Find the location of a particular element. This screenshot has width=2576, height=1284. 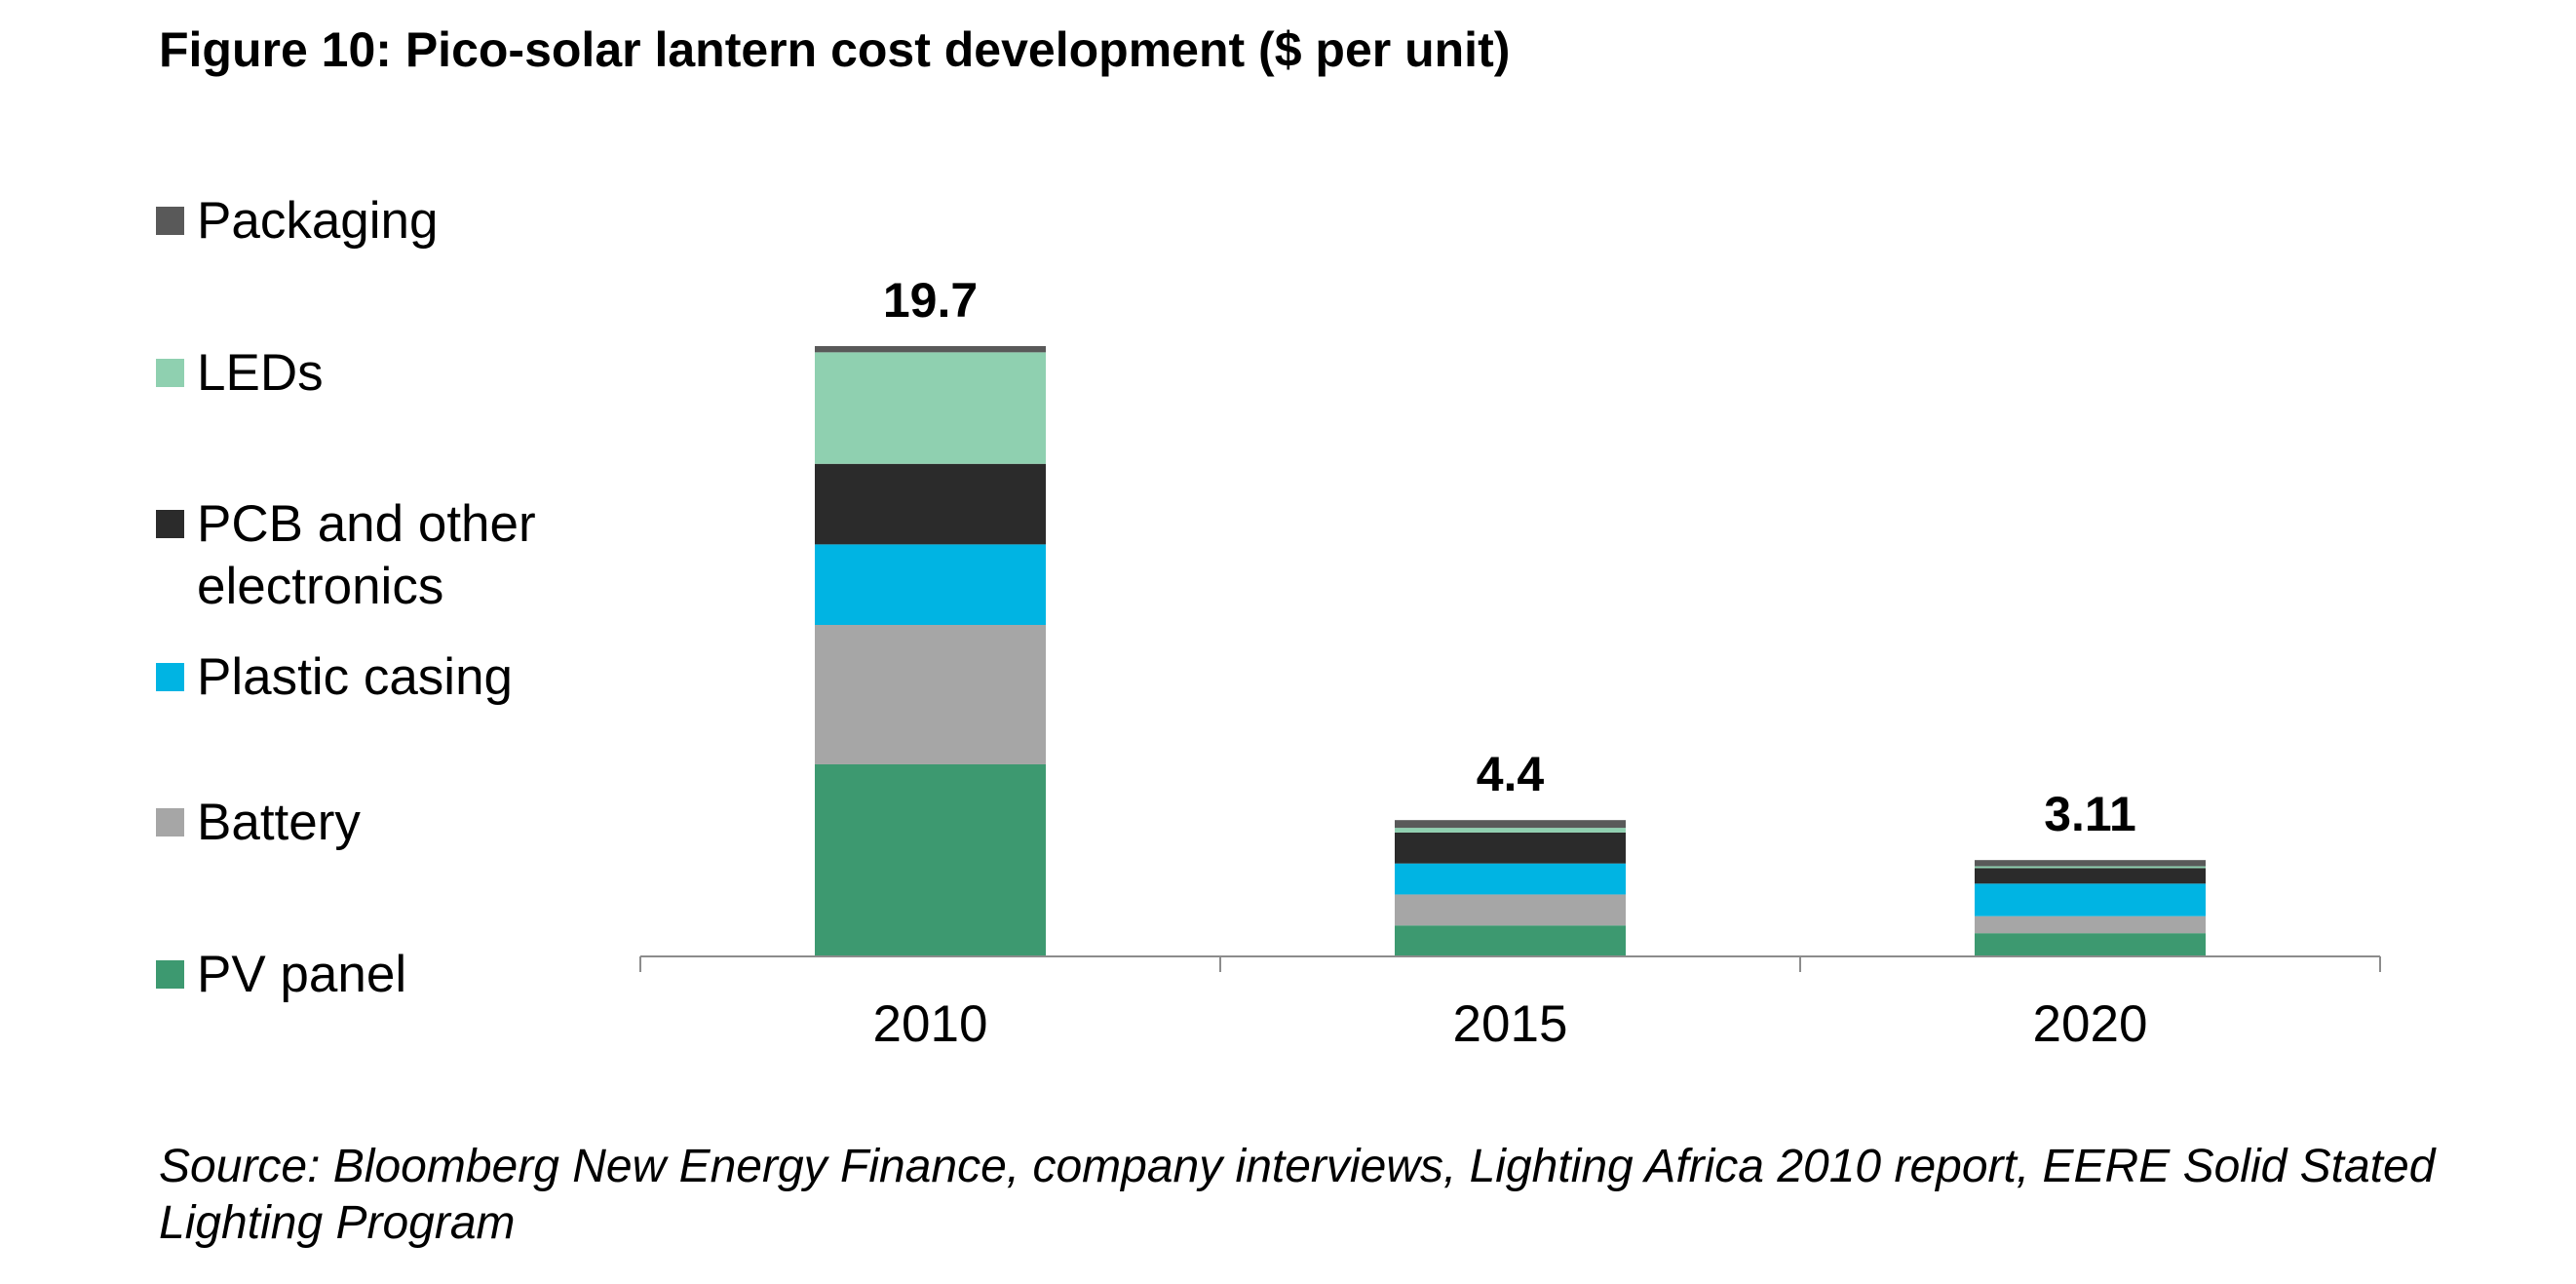

bar-segment-battery-2020 is located at coordinates (2090, 924).